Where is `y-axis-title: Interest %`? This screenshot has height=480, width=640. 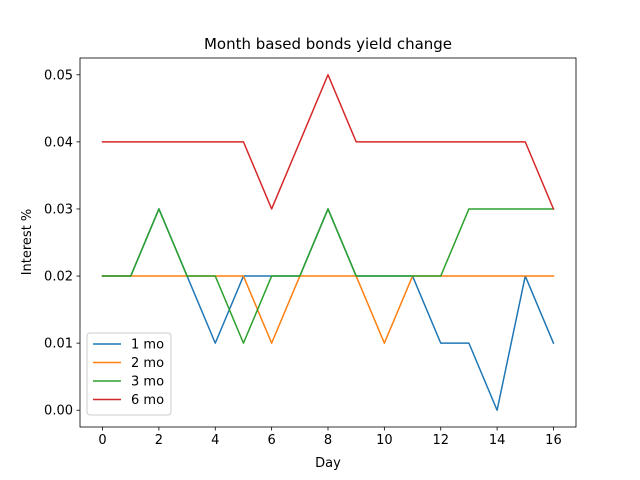 y-axis-title: Interest % is located at coordinates (27, 242).